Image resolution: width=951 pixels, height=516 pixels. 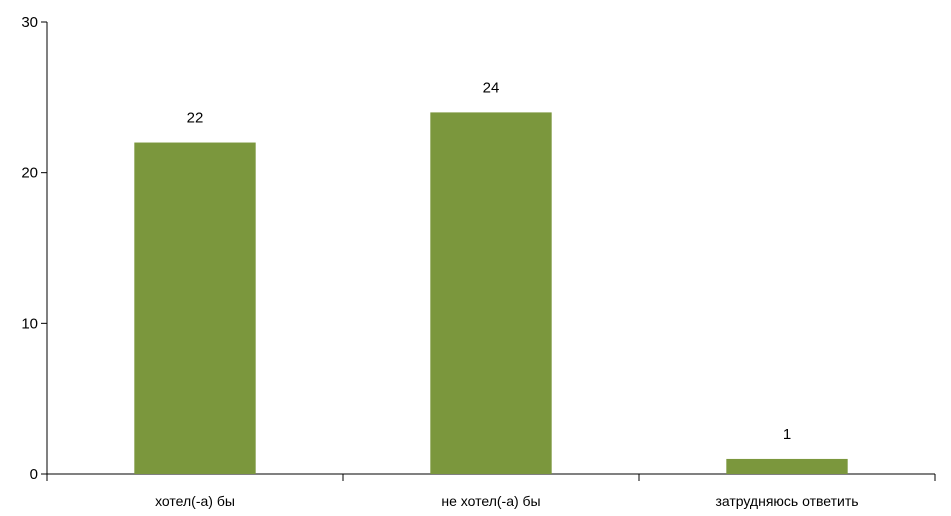 I want to click on category-label: не хотел(-а) бы, so click(x=490, y=501).